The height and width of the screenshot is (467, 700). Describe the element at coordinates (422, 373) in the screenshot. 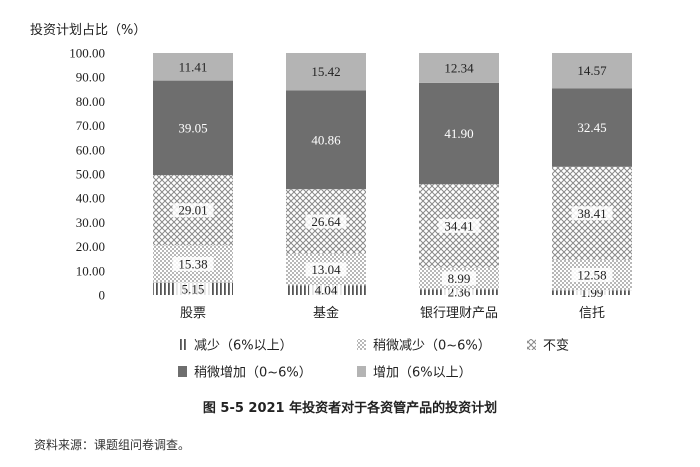

I see `legend-label: 增加（6%以上）` at that location.